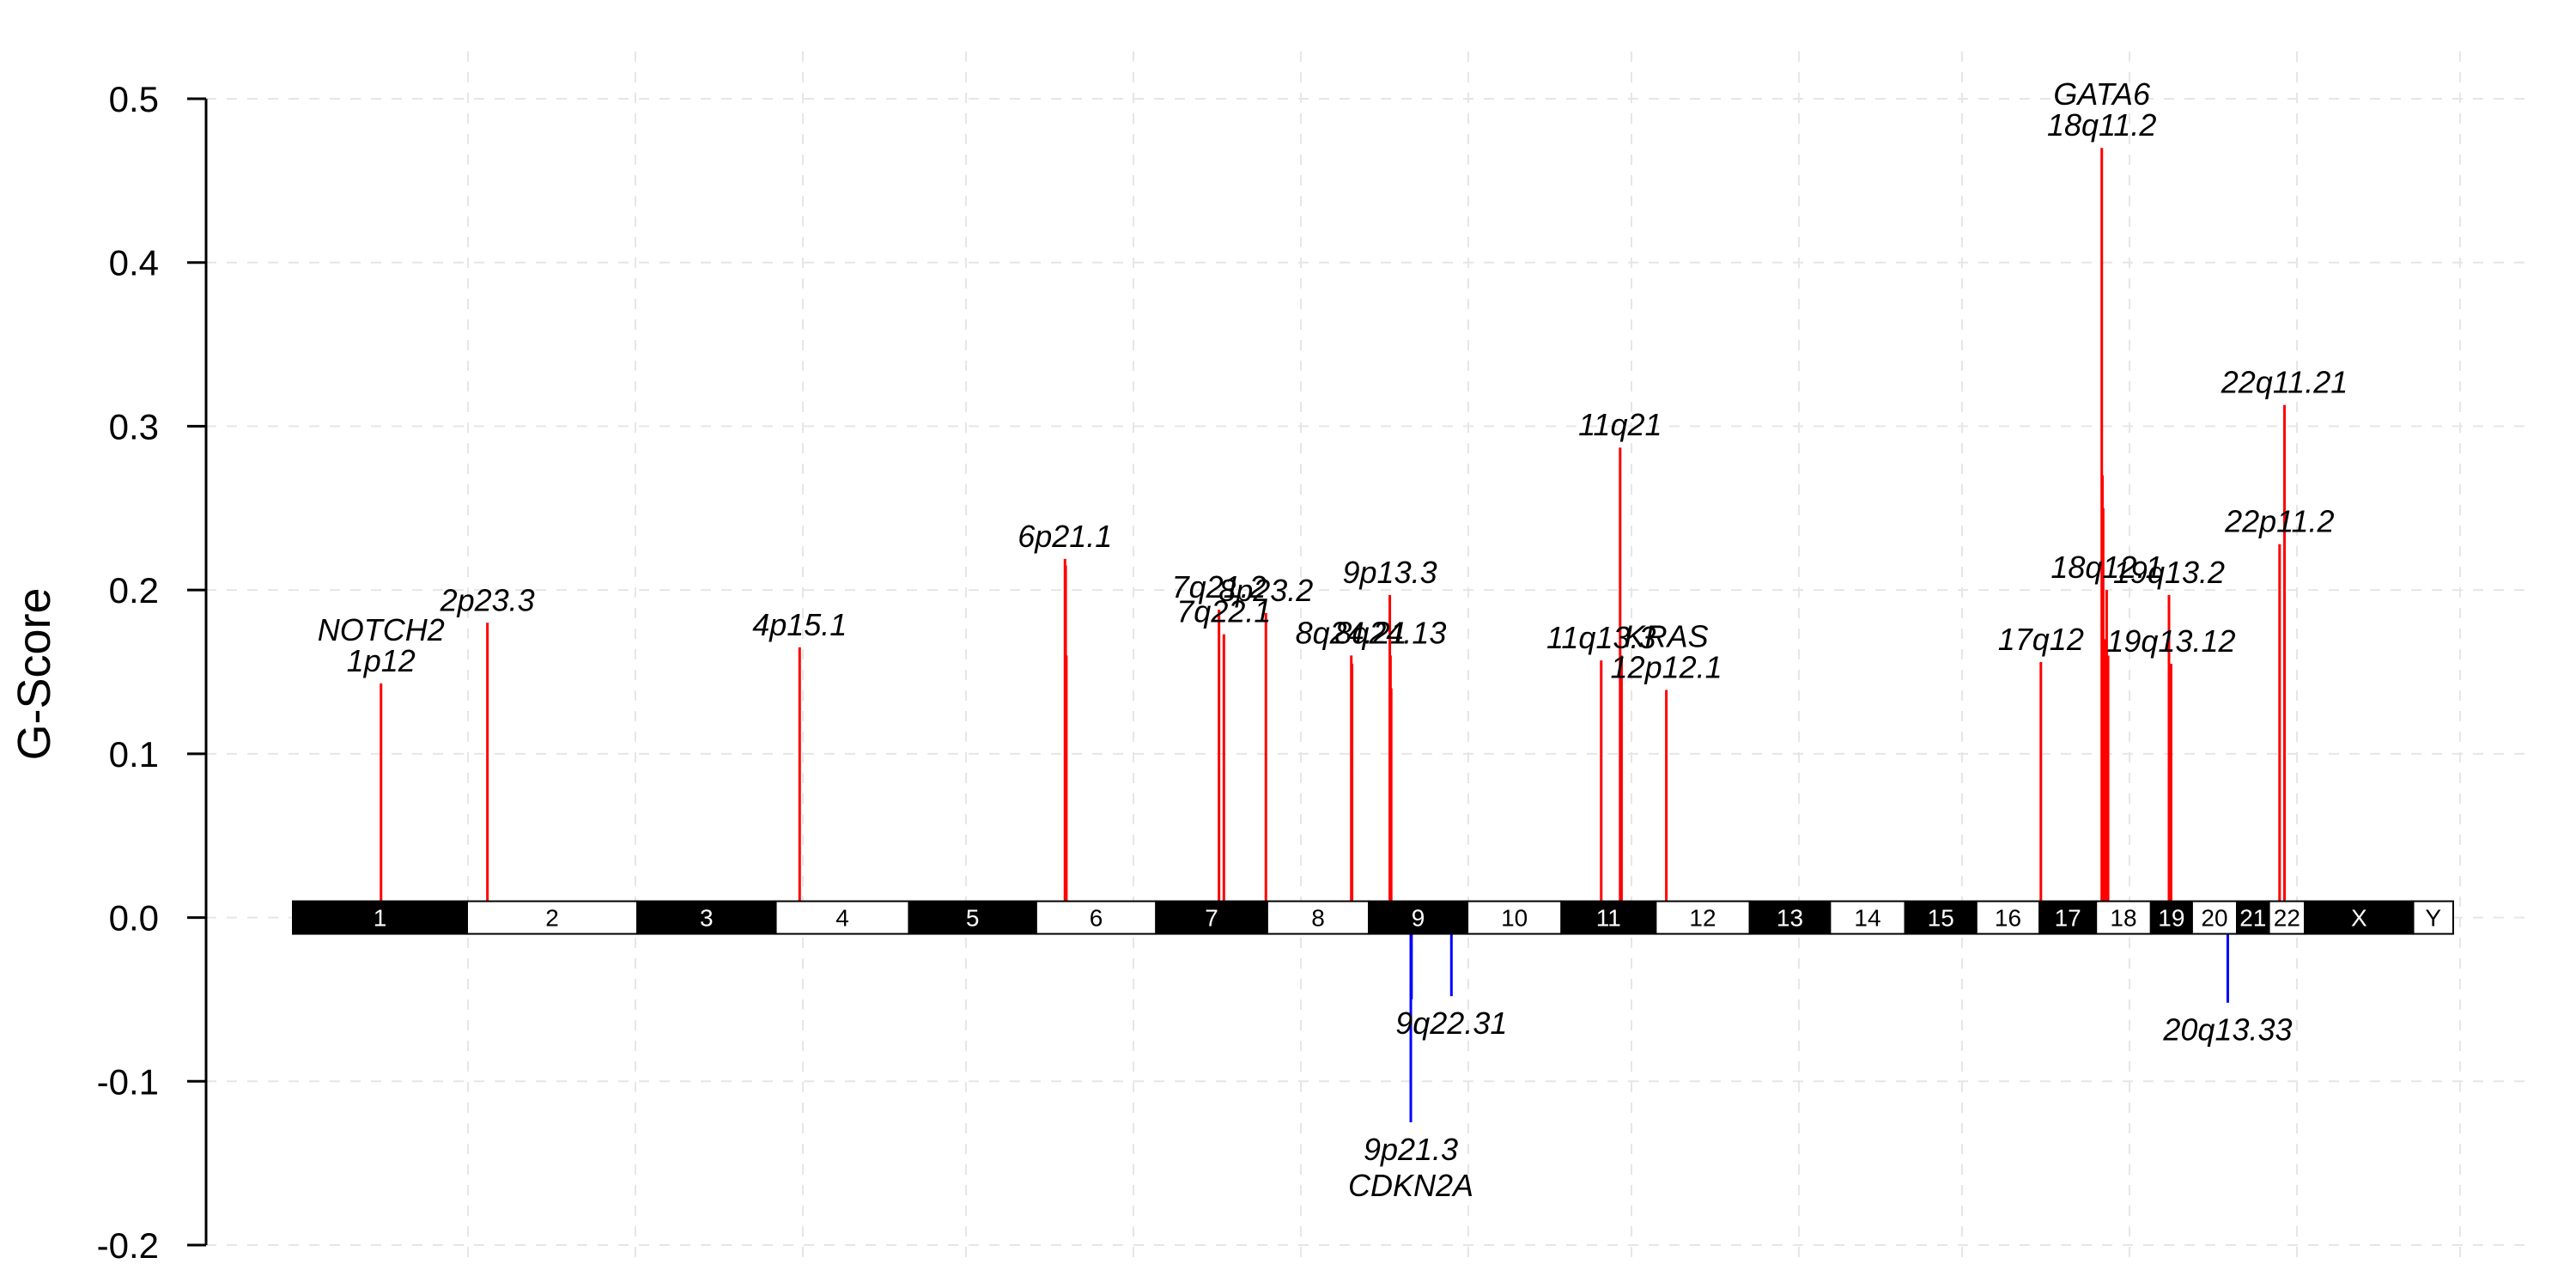 The width and height of the screenshot is (2576, 1288). Describe the element at coordinates (1352, 632) in the screenshot. I see `peak-label: 8q24.21` at that location.